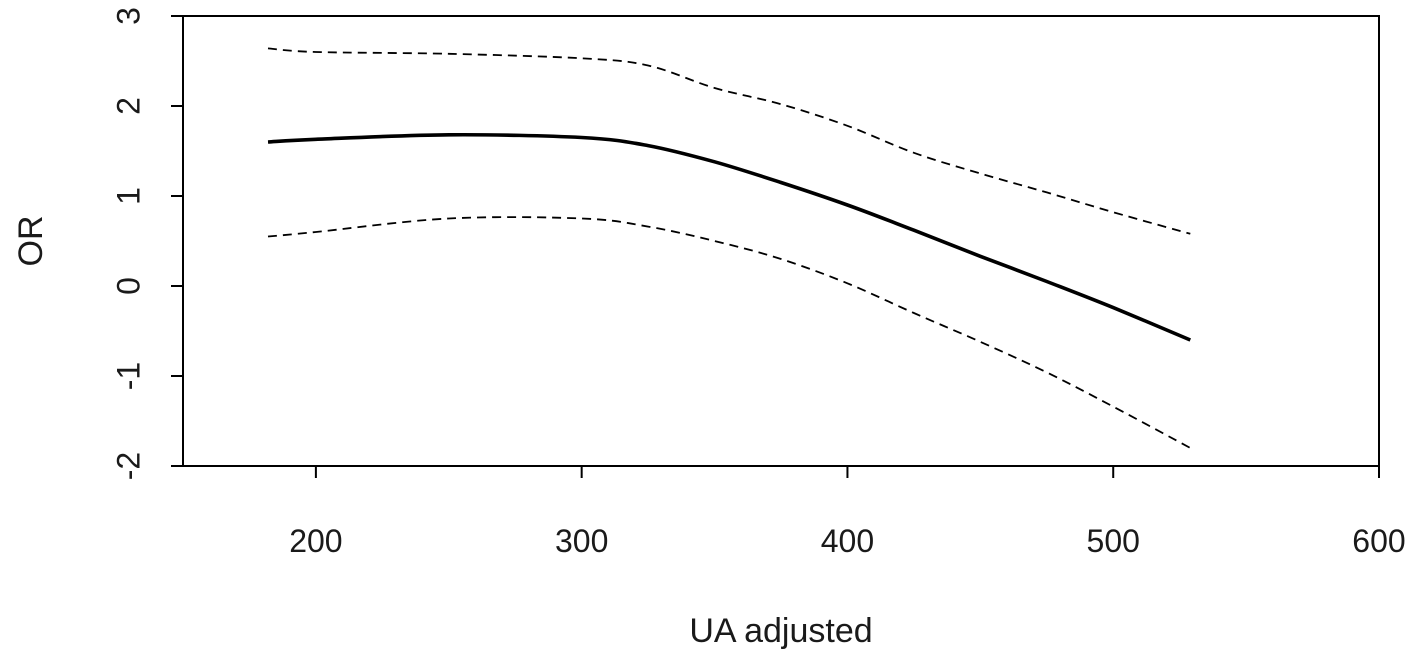 This screenshot has width=1417, height=657. I want to click on x-tick-label: 200, so click(315, 541).